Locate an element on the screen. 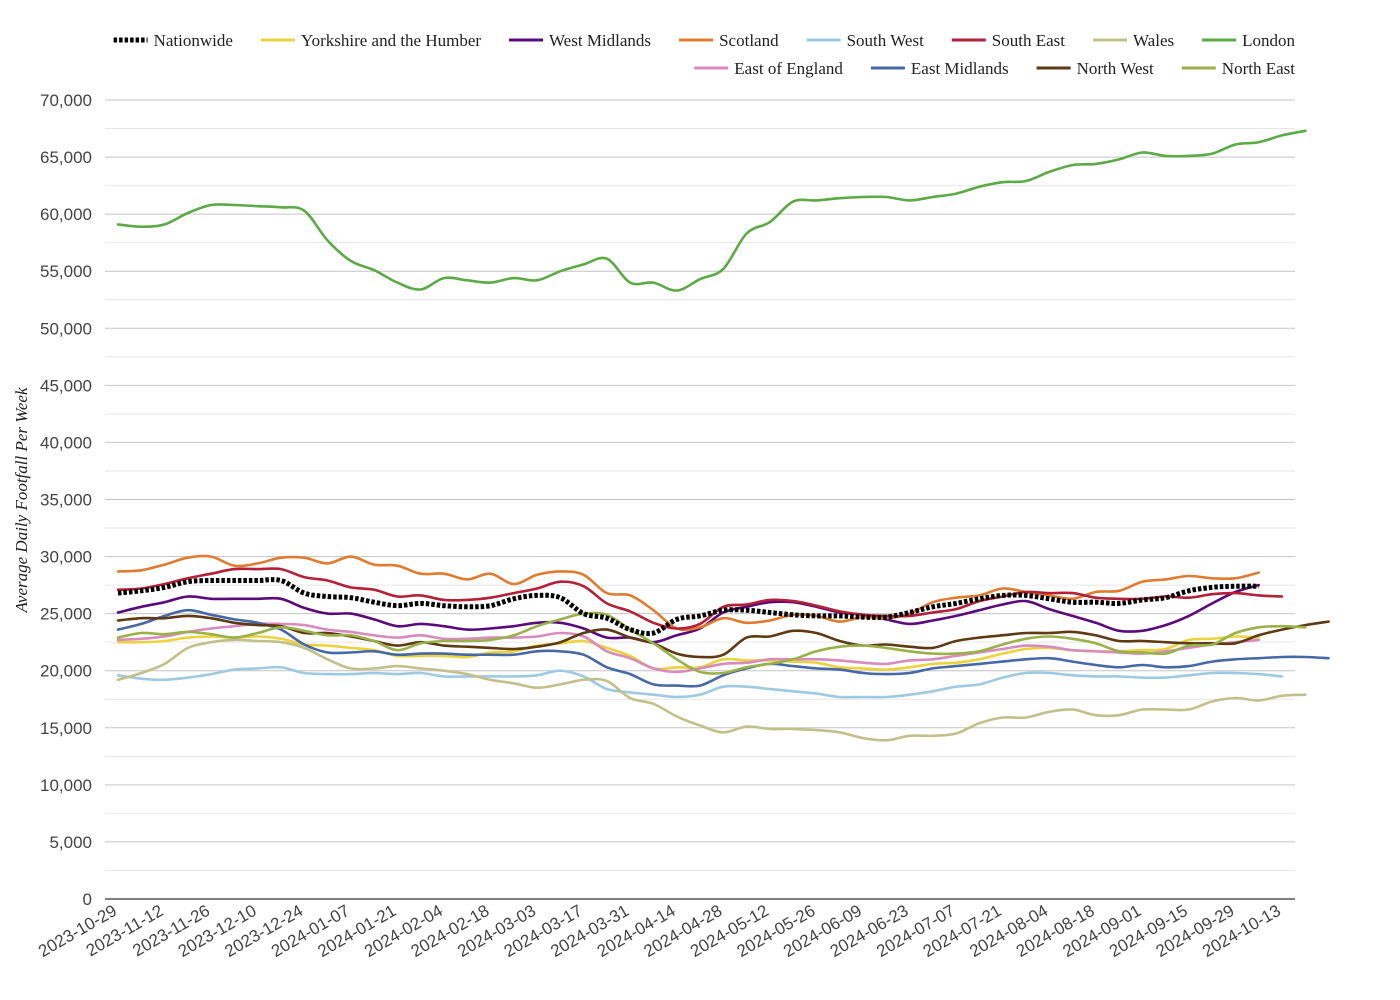  y-tick-label: 5,000 is located at coordinates (70, 842).